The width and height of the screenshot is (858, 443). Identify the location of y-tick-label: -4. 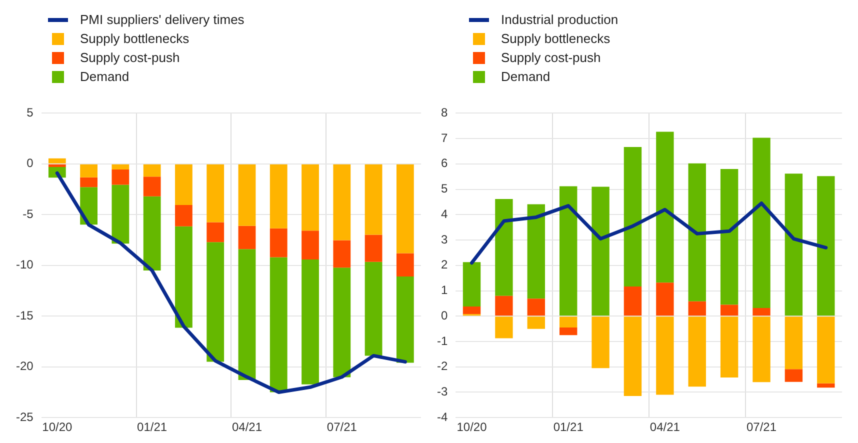
(442, 417).